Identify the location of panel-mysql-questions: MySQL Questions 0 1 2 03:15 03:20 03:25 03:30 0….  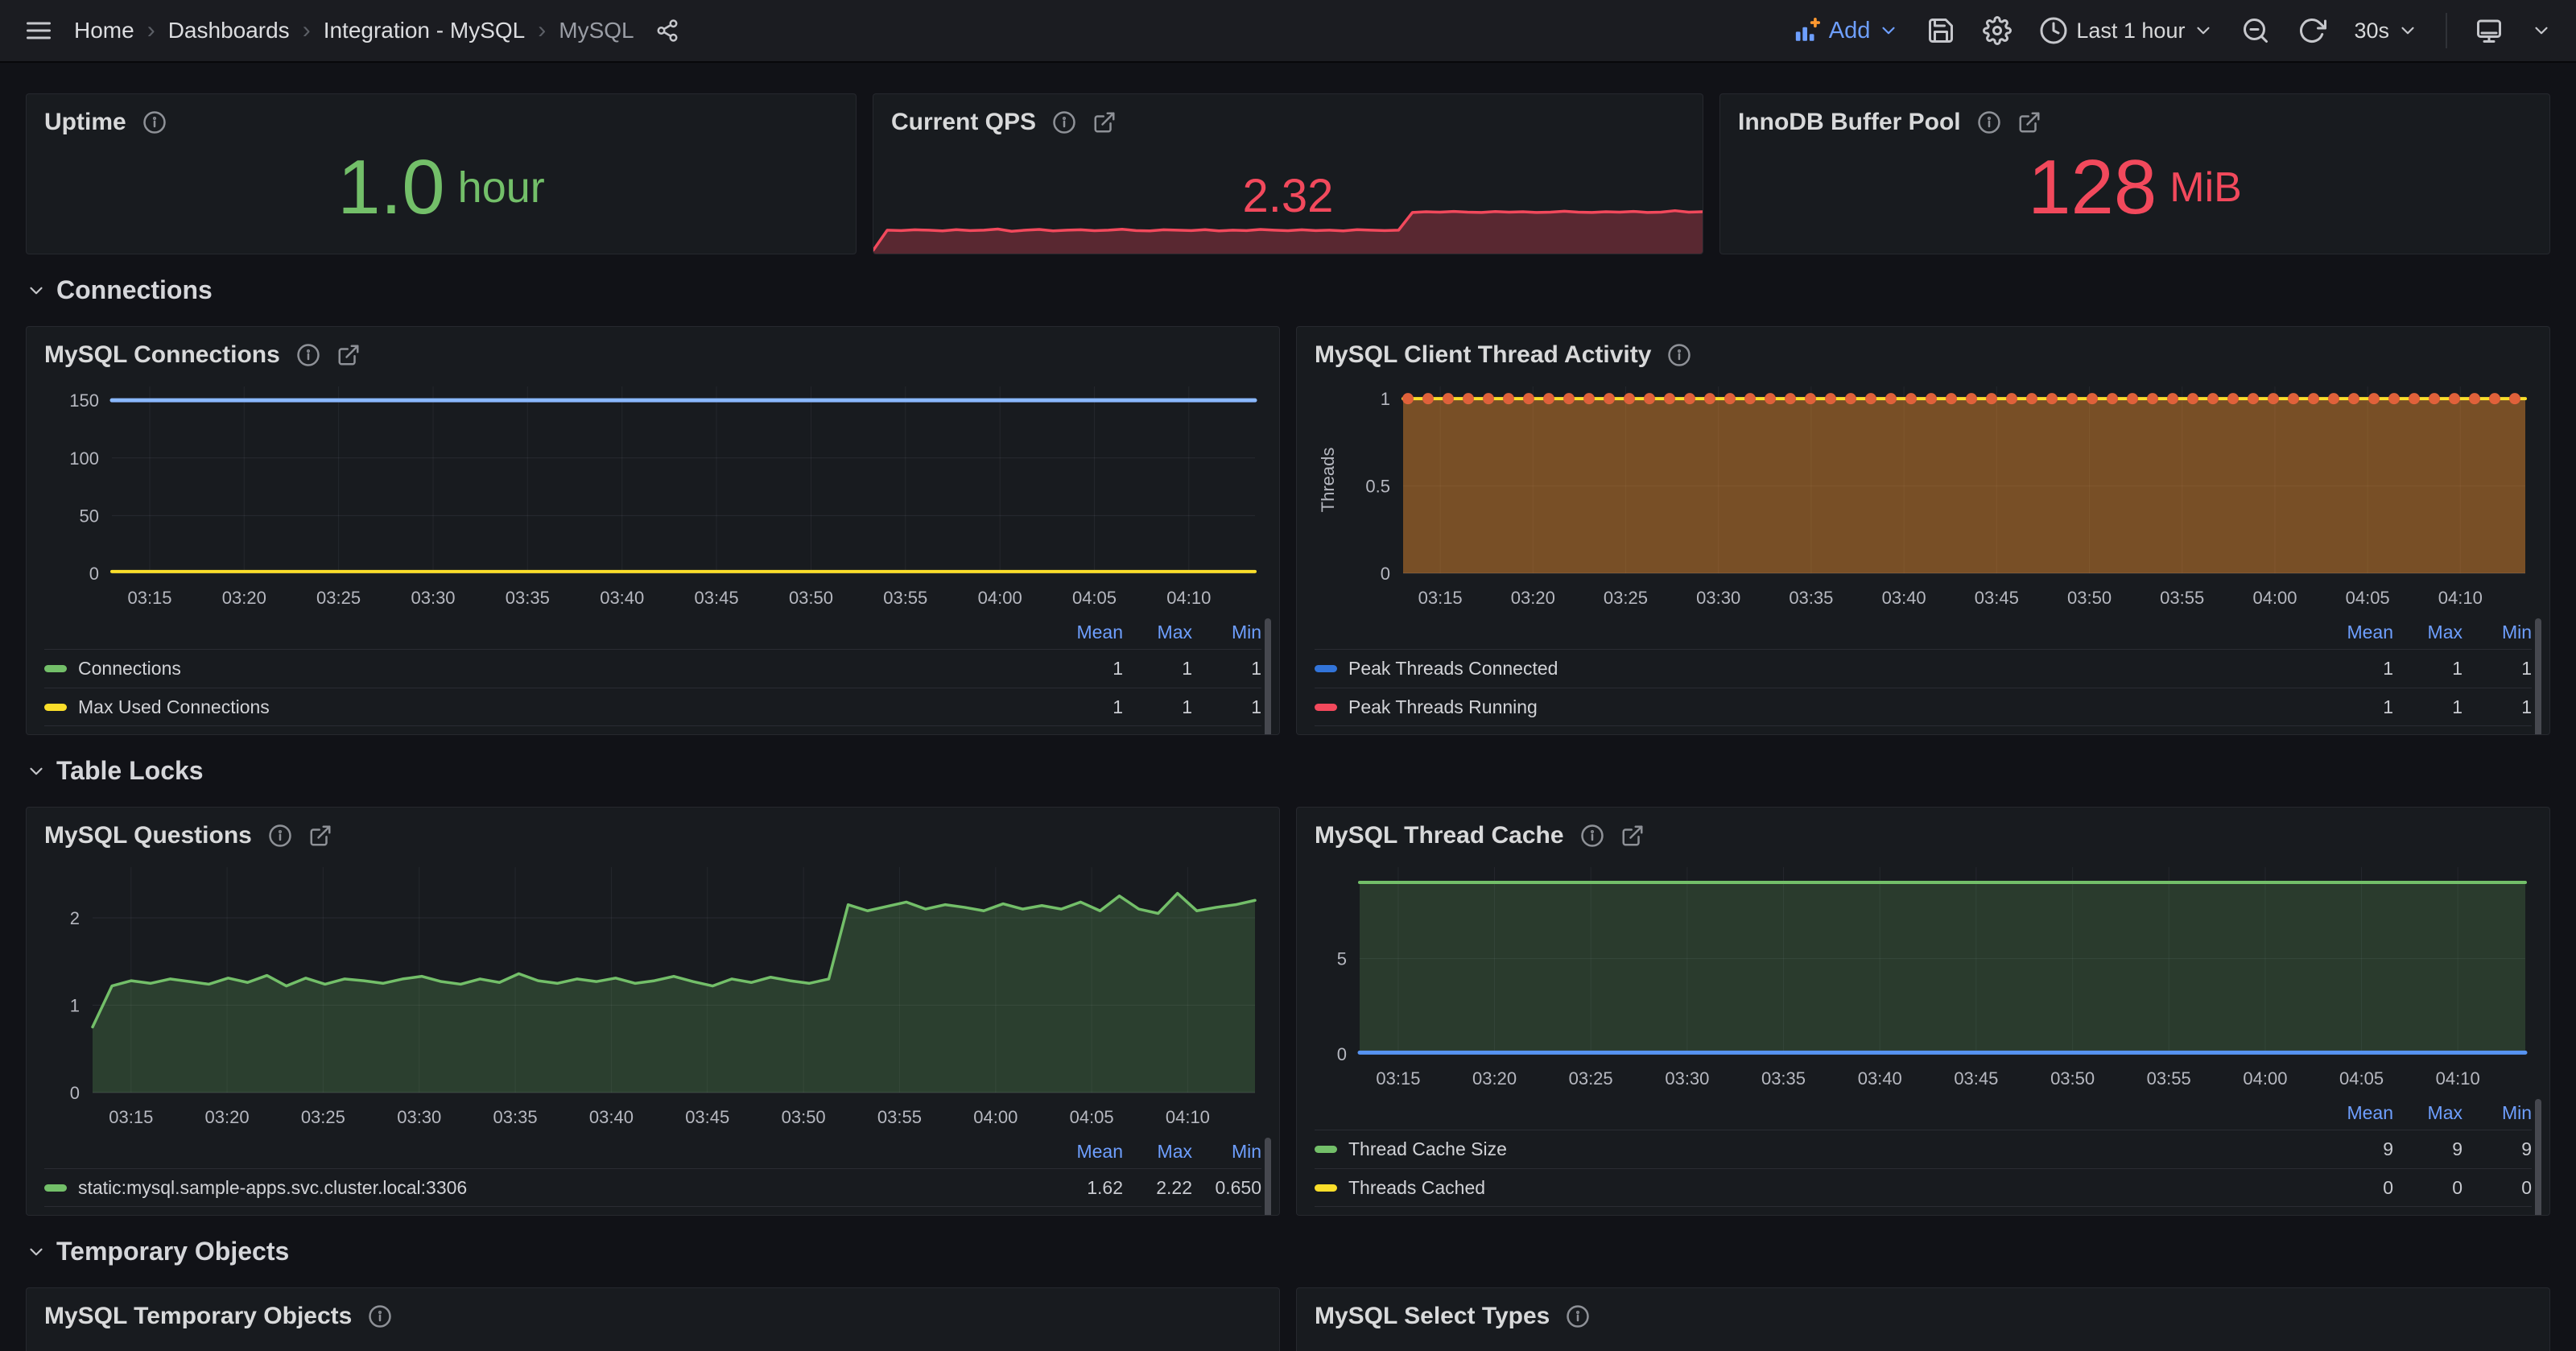
(653, 1011).